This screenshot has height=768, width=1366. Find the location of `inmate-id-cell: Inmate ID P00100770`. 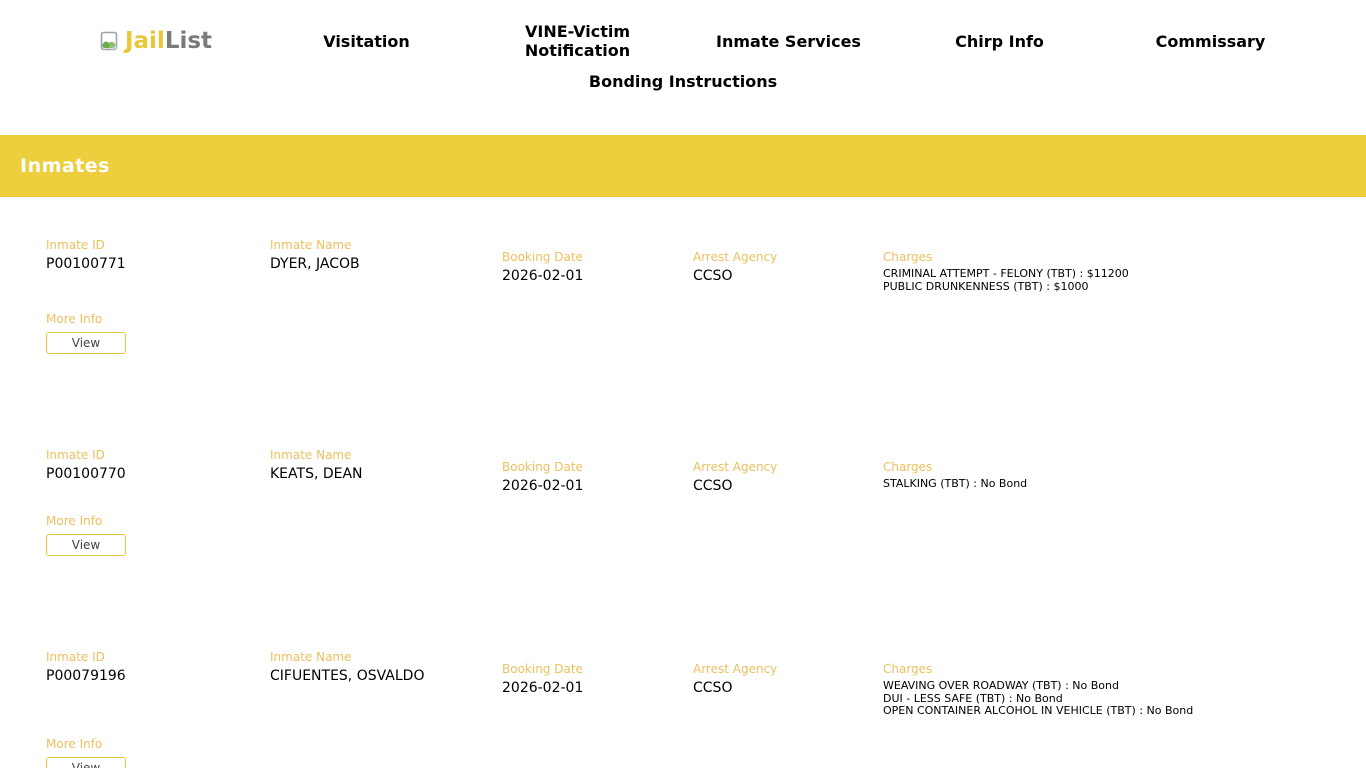

inmate-id-cell: Inmate ID P00100770 is located at coordinates (158, 465).